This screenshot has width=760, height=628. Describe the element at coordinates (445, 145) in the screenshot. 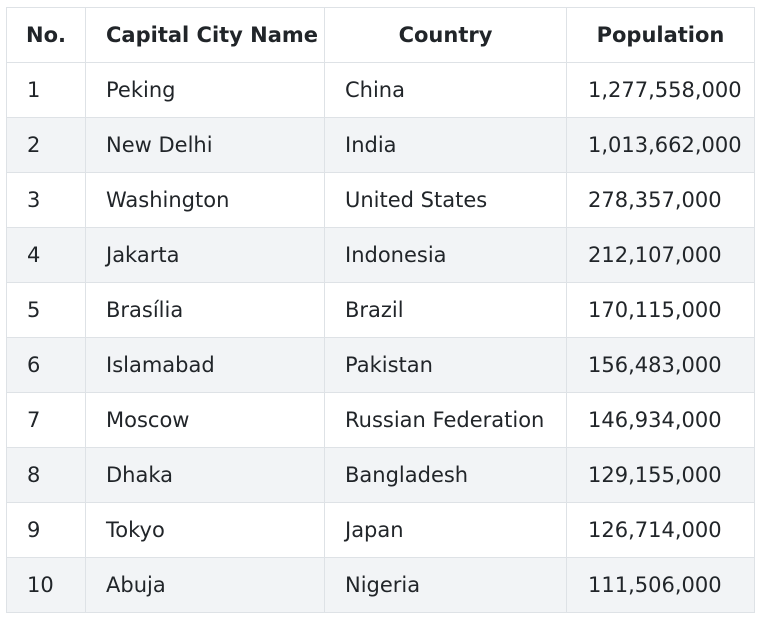

I see `cell-country: India` at that location.